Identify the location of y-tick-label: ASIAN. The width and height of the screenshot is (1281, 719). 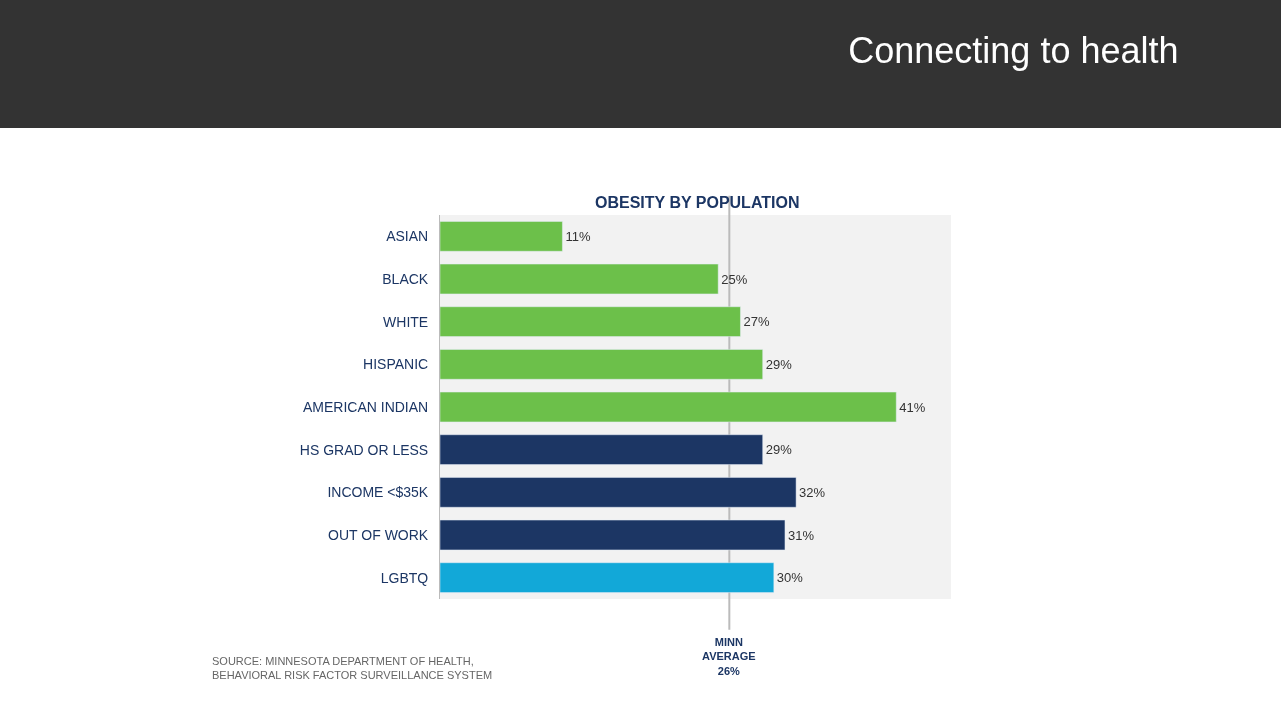
(407, 236).